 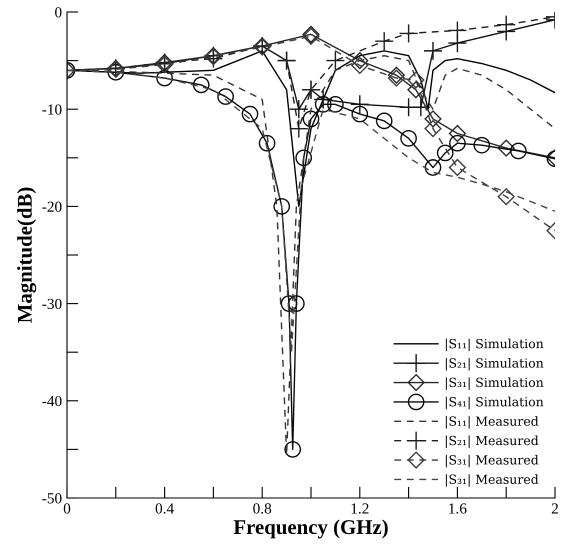 I want to click on legend-label: |S₁₁| Measured, so click(x=492, y=422).